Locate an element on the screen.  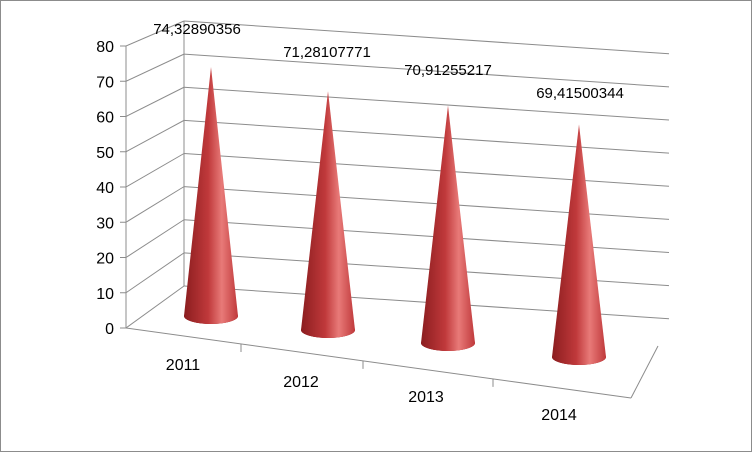
cone-2014 is located at coordinates (579, 244).